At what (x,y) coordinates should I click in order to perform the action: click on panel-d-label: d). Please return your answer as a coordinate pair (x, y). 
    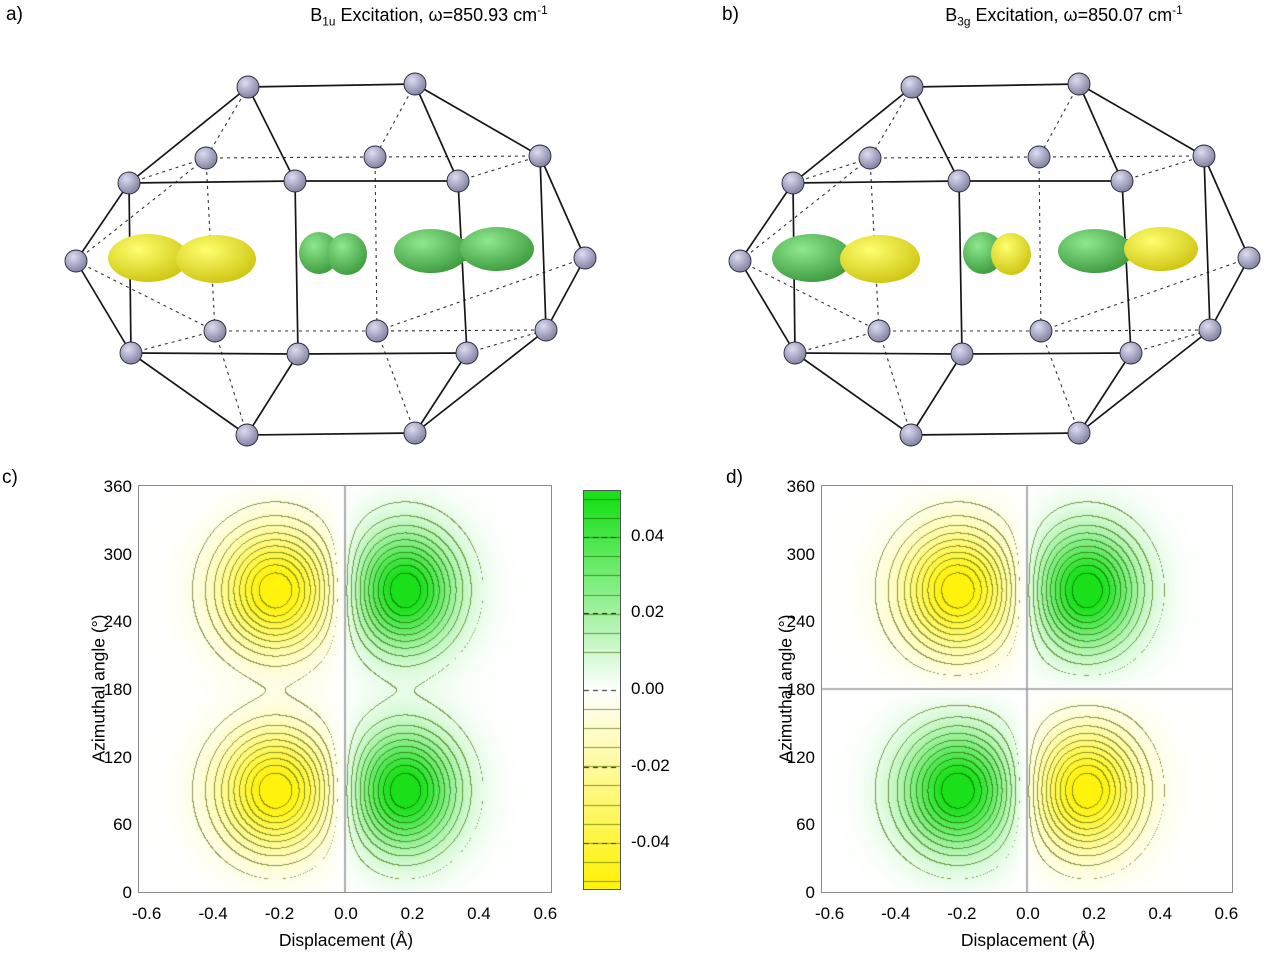
    Looking at the image, I should click on (734, 477).